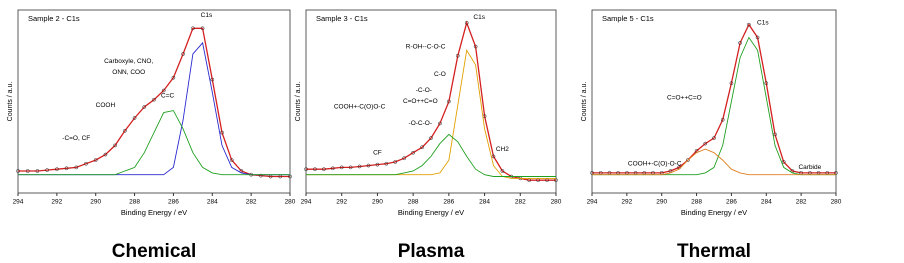  Describe the element at coordinates (413, 202) in the screenshot. I see `x-tick-label: 288` at that location.